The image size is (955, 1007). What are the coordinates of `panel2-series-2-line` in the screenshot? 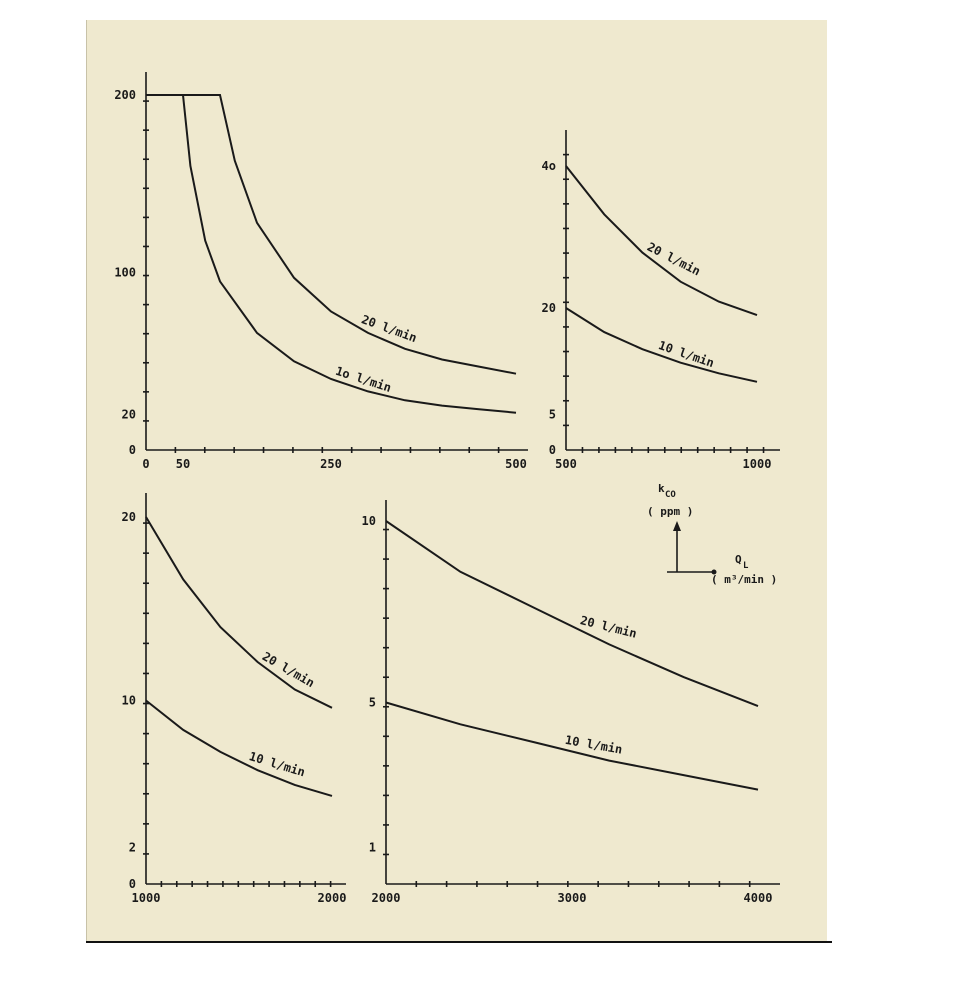 It's located at (661, 345).